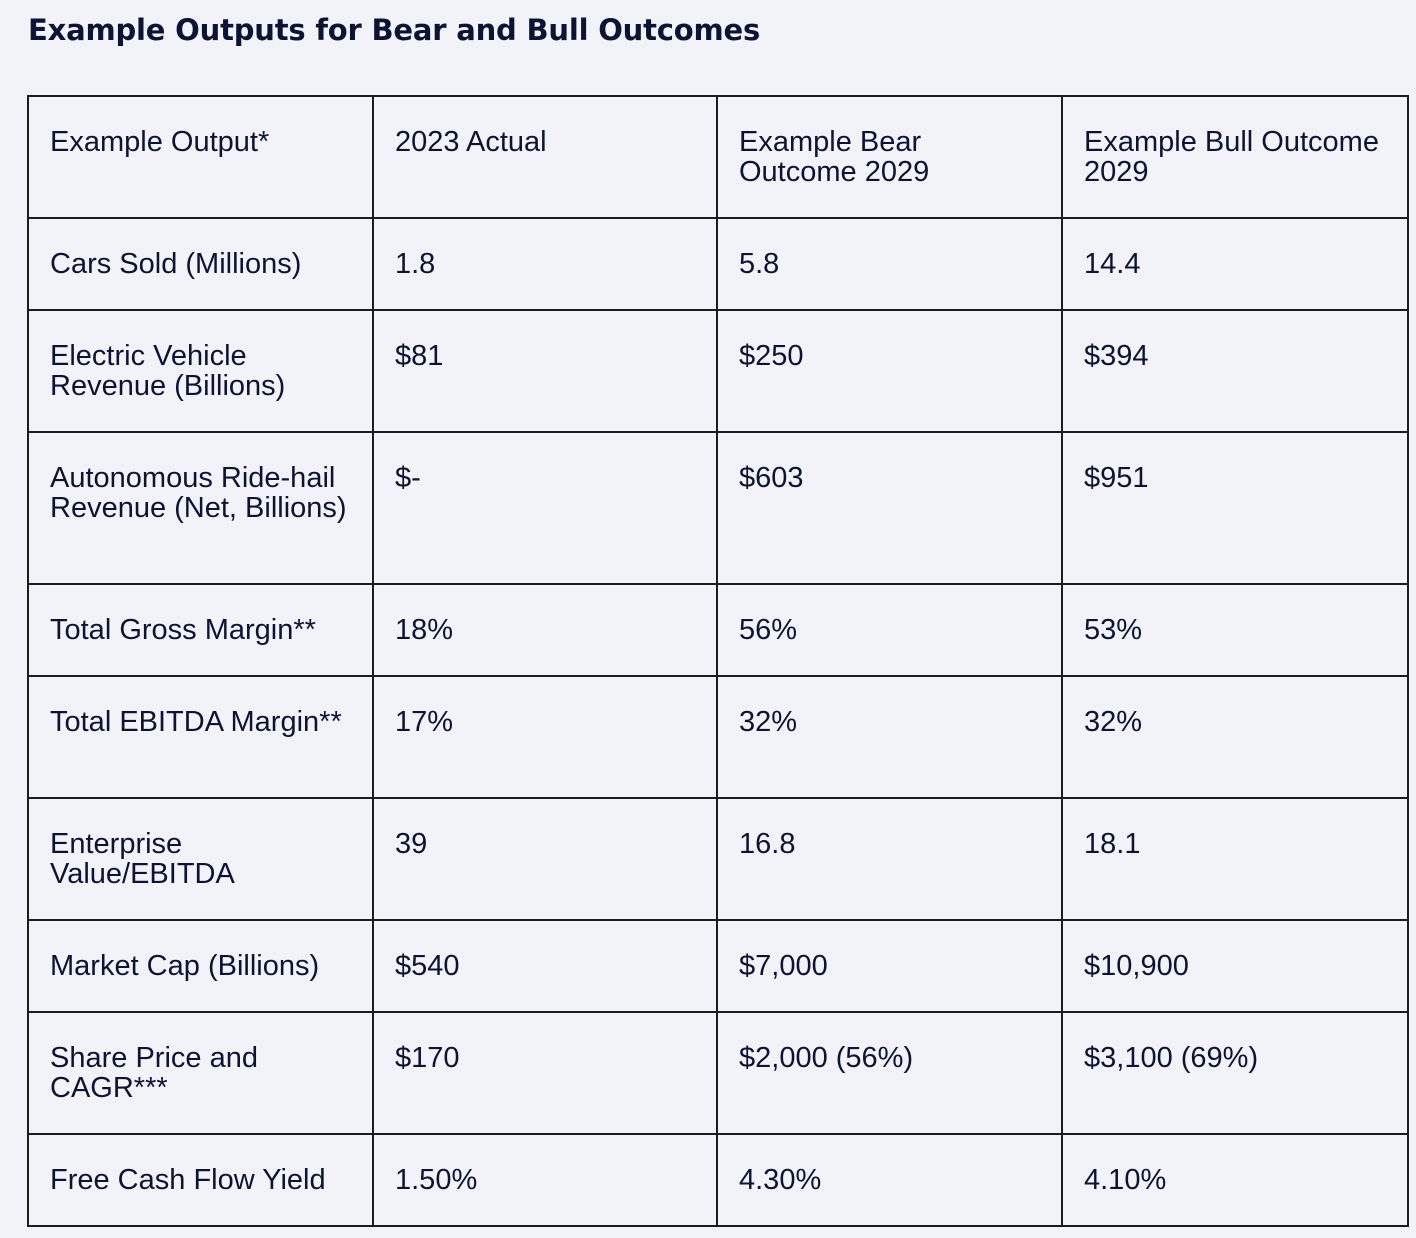  I want to click on row-label: Total EBITDA Margin**, so click(200, 737).